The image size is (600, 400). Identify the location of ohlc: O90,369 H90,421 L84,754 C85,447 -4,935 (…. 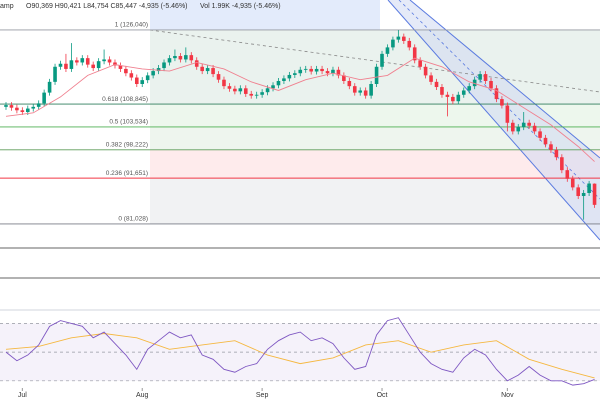
(107, 6).